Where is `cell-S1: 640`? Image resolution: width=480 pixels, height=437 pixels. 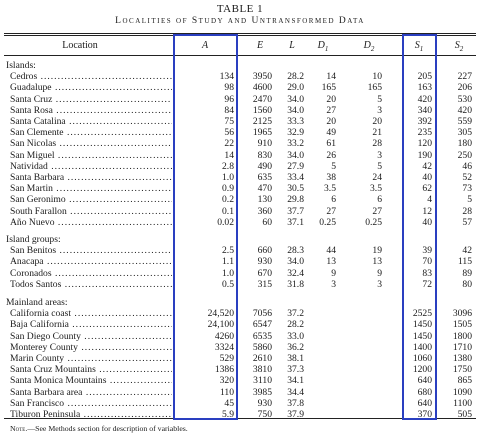
cell-S1: 640 is located at coordinates (424, 403).